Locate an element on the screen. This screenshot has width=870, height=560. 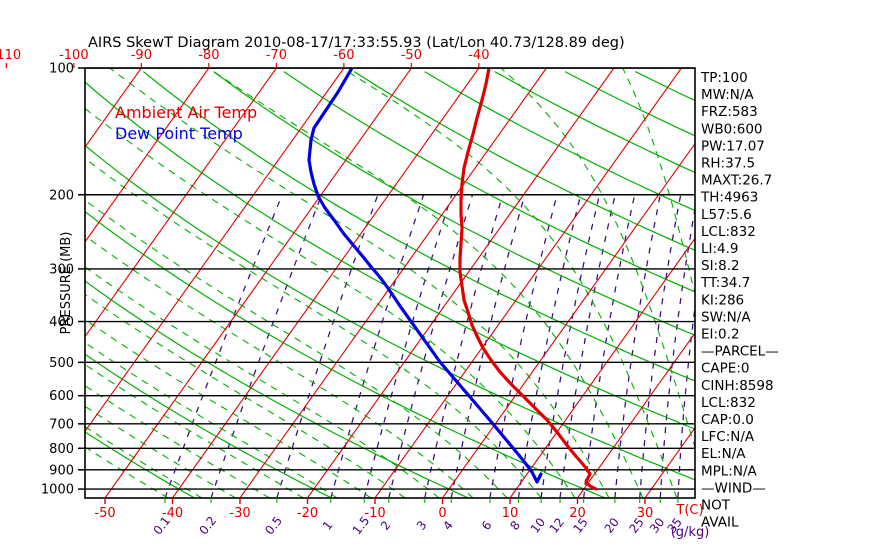
top-temperature-tick-label: -80 is located at coordinates (208, 55).